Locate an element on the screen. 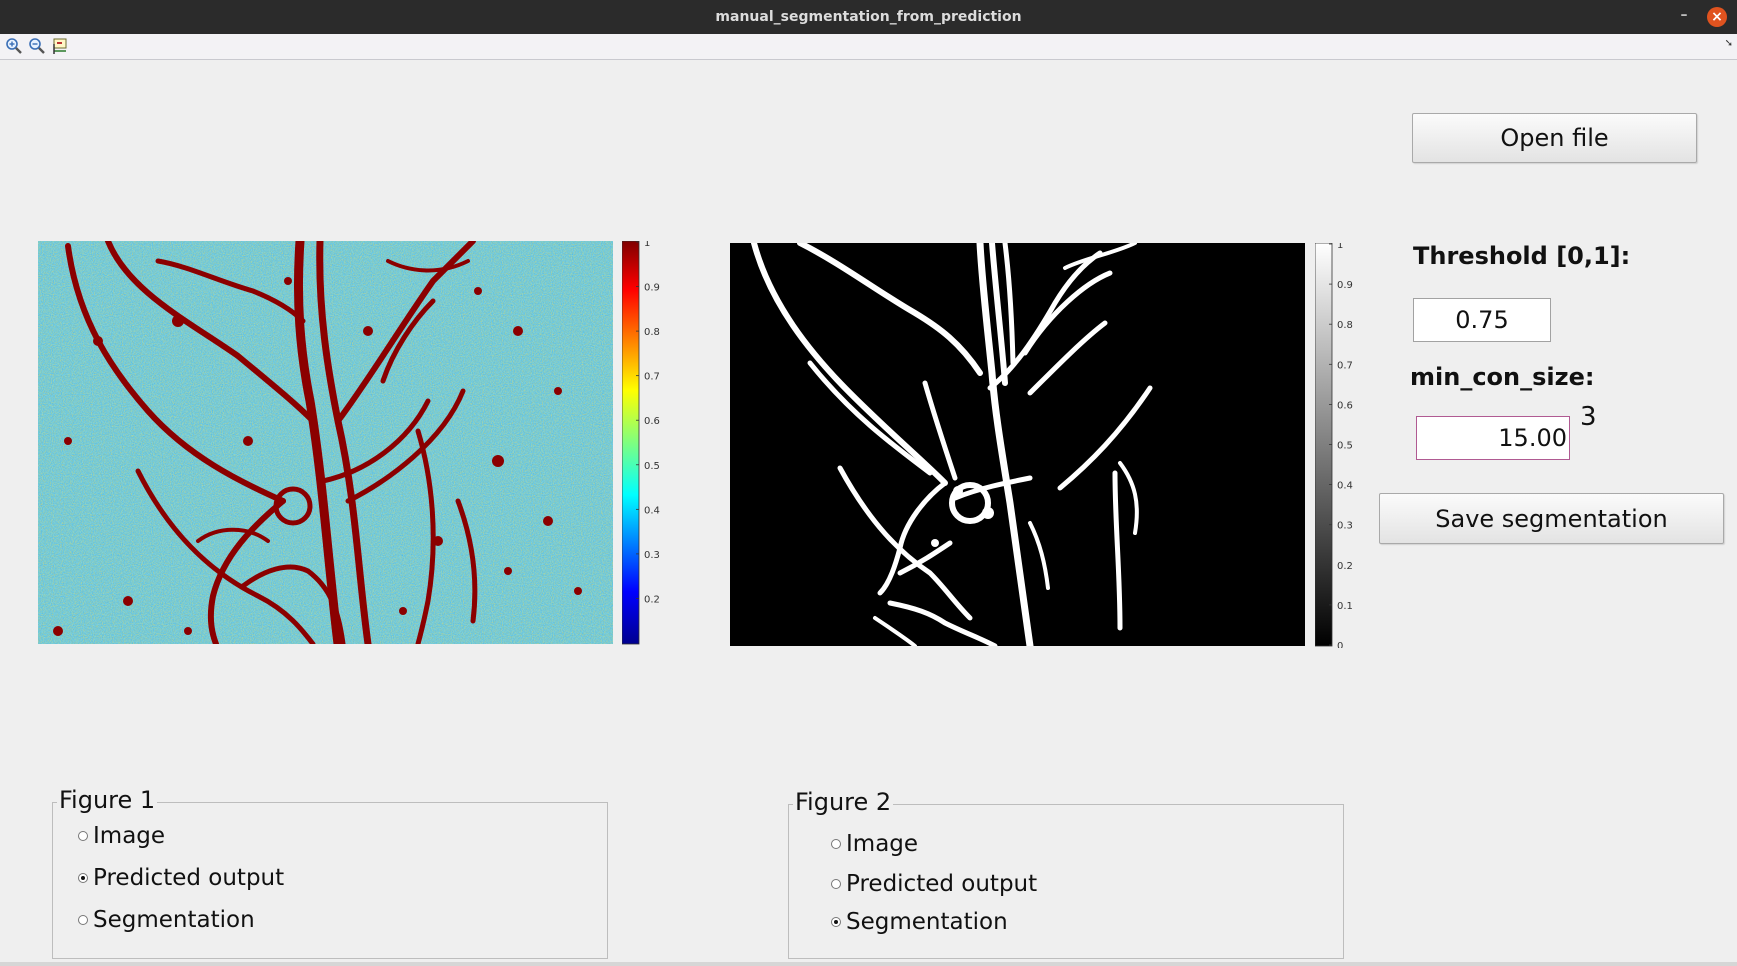 The image size is (1737, 966). figure1-colorbar-tick-label: 0.3 is located at coordinates (652, 555).